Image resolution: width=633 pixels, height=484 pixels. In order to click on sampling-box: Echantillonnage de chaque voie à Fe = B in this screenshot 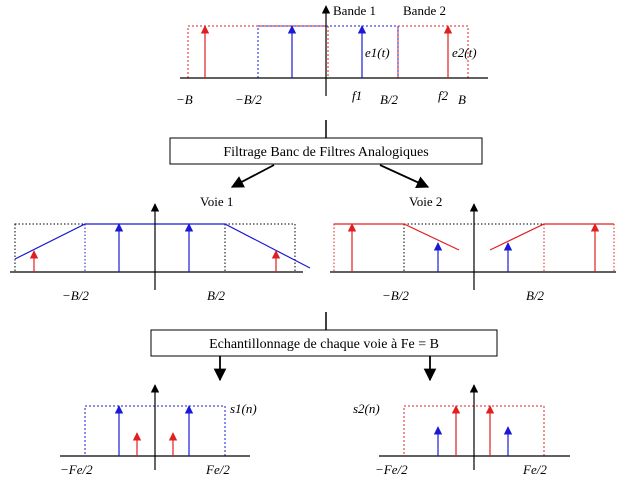, I will do `click(324, 343)`.